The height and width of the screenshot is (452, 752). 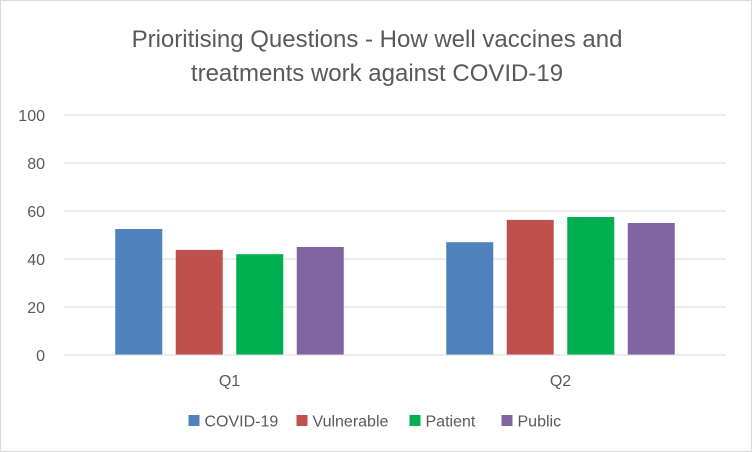 I want to click on x-axis-category-labels: Q1 Q2, so click(x=395, y=381).